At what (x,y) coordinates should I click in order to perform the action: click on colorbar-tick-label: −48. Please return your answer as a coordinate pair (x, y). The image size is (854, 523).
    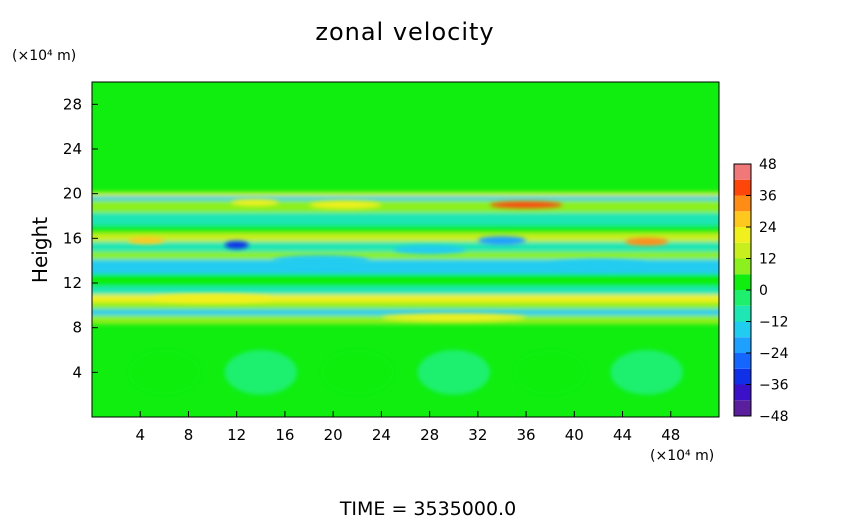
    Looking at the image, I should click on (774, 417).